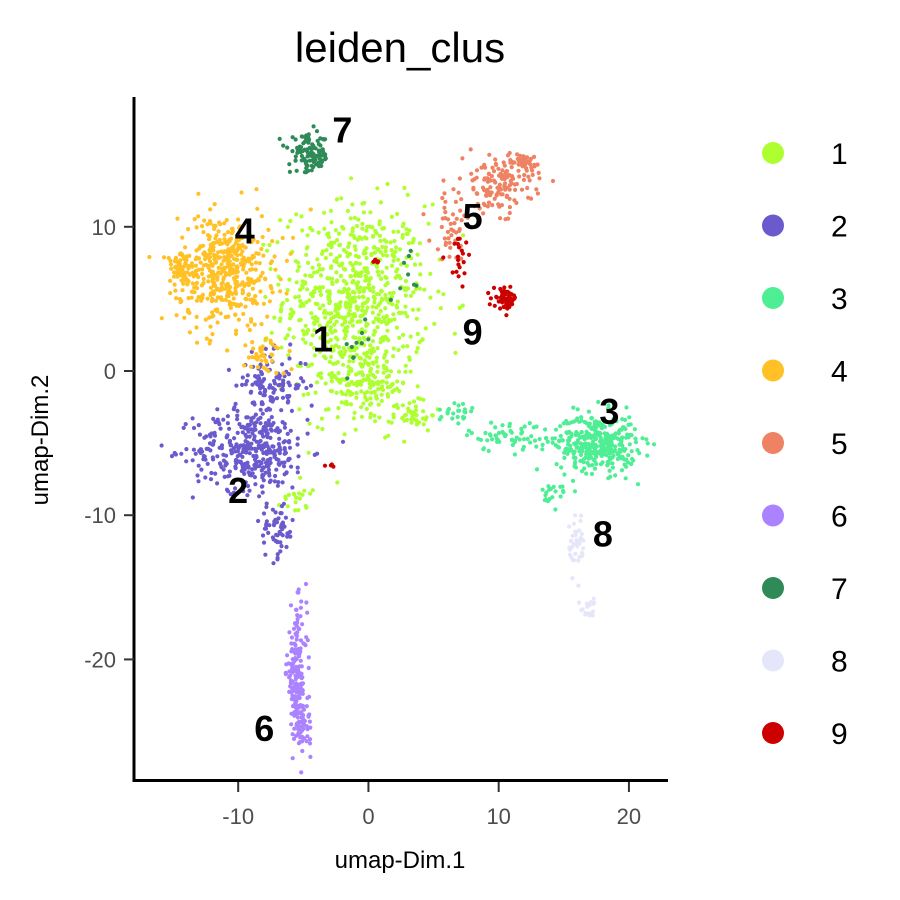 The image size is (900, 900). What do you see at coordinates (839, 662) in the screenshot?
I see `legend-label: 8` at bounding box center [839, 662].